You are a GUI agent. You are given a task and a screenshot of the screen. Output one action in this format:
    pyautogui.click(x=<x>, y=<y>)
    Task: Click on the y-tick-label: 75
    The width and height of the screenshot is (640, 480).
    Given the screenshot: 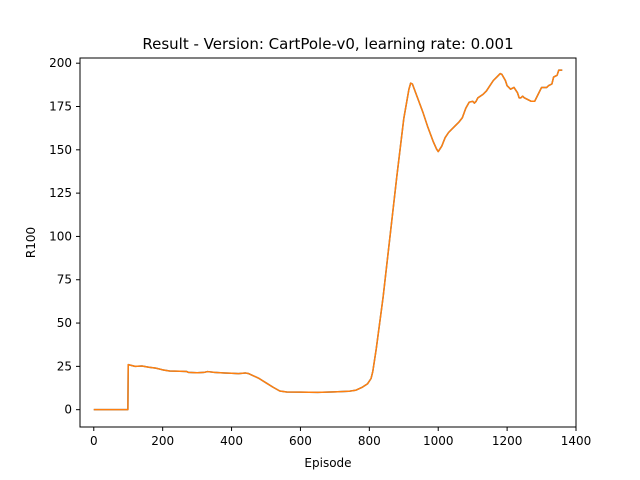 What is the action you would take?
    pyautogui.click(x=64, y=280)
    